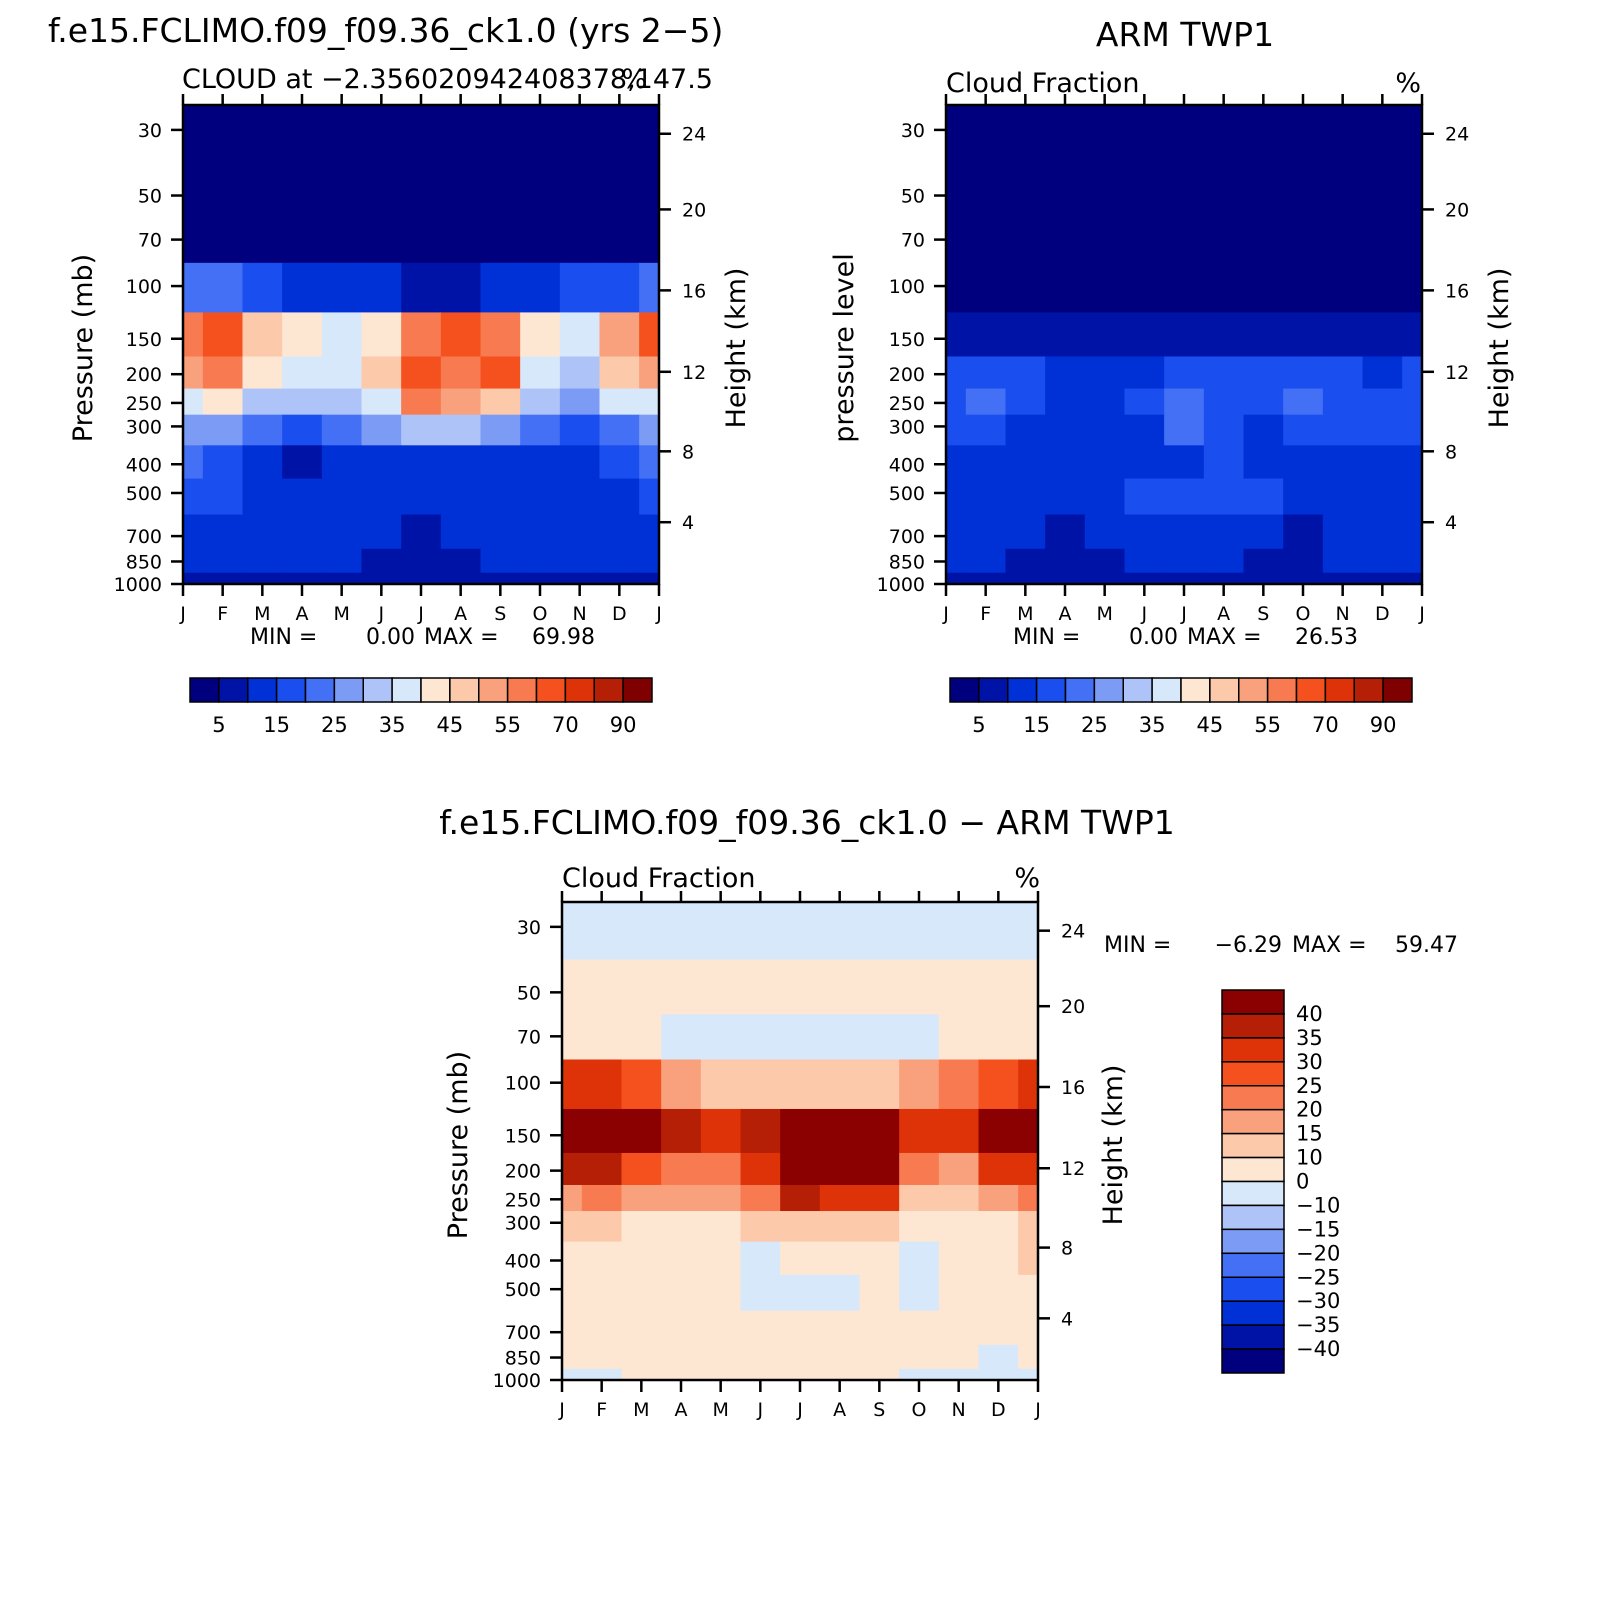  I want to click on diff-xtick-label: J, so click(561, 1410).